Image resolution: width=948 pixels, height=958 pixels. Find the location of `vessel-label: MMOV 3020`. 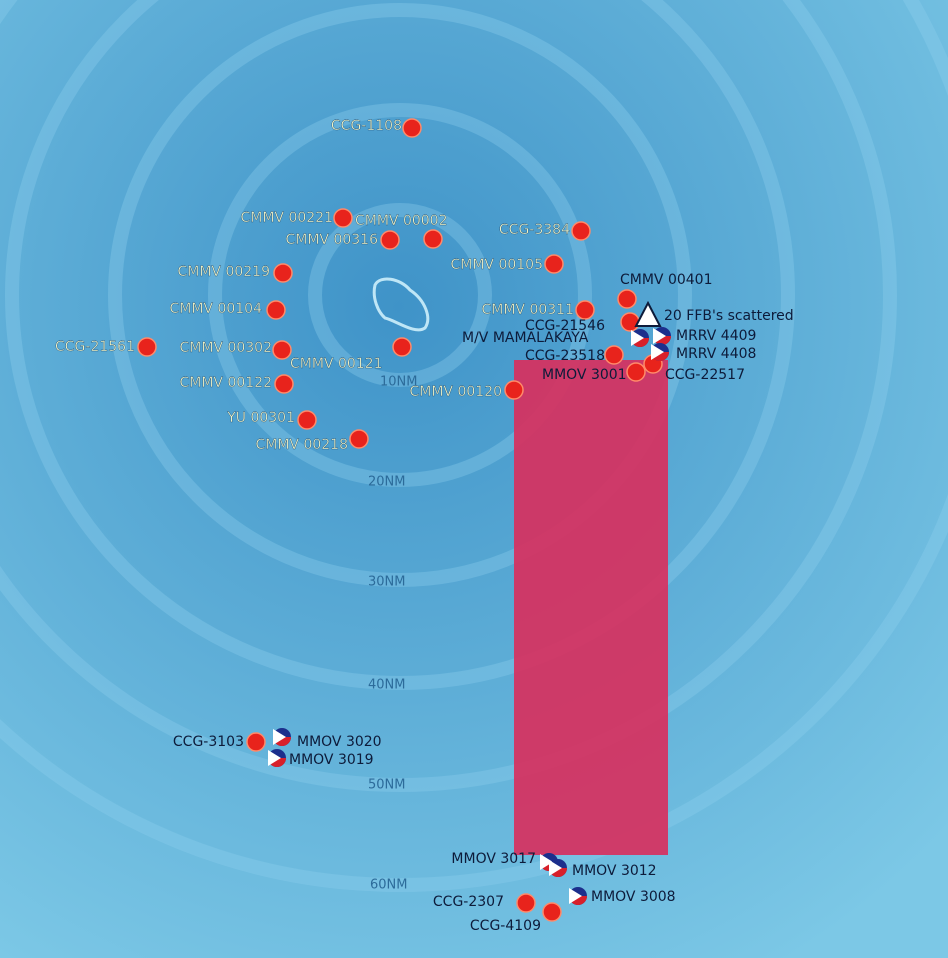

vessel-label: MMOV 3020 is located at coordinates (339, 742).